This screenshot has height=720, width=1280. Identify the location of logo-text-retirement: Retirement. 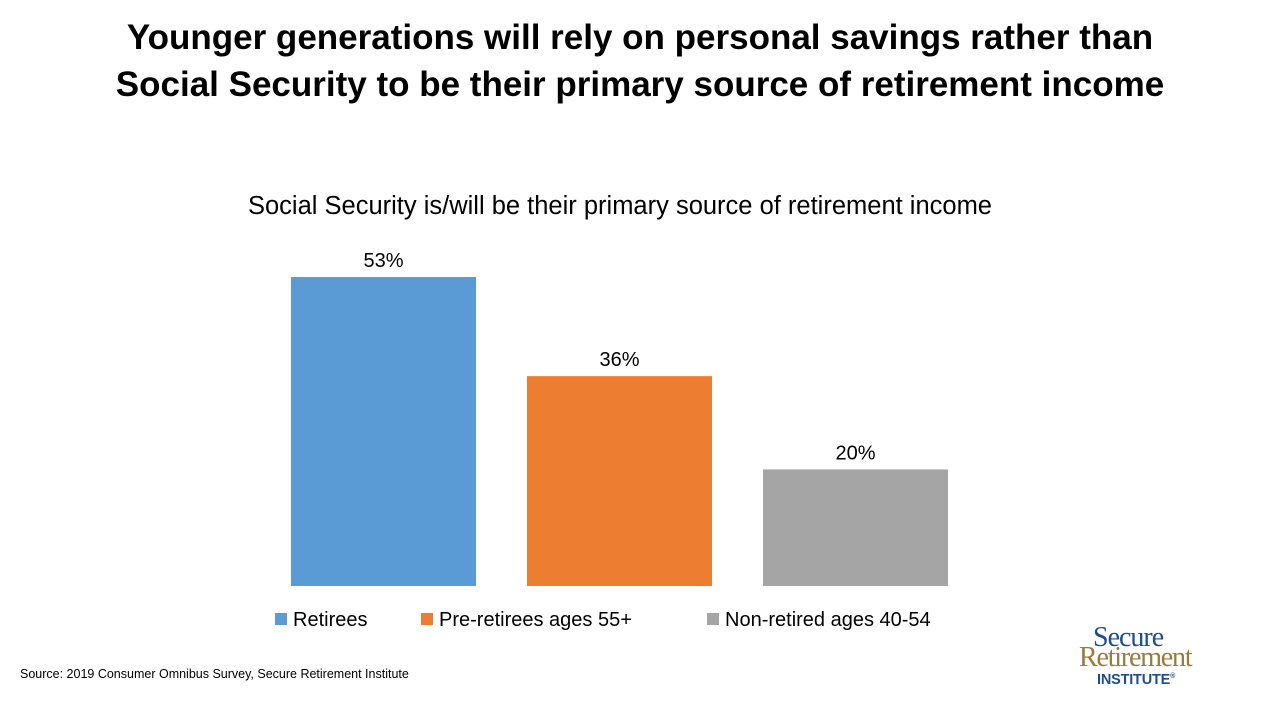
(1136, 657).